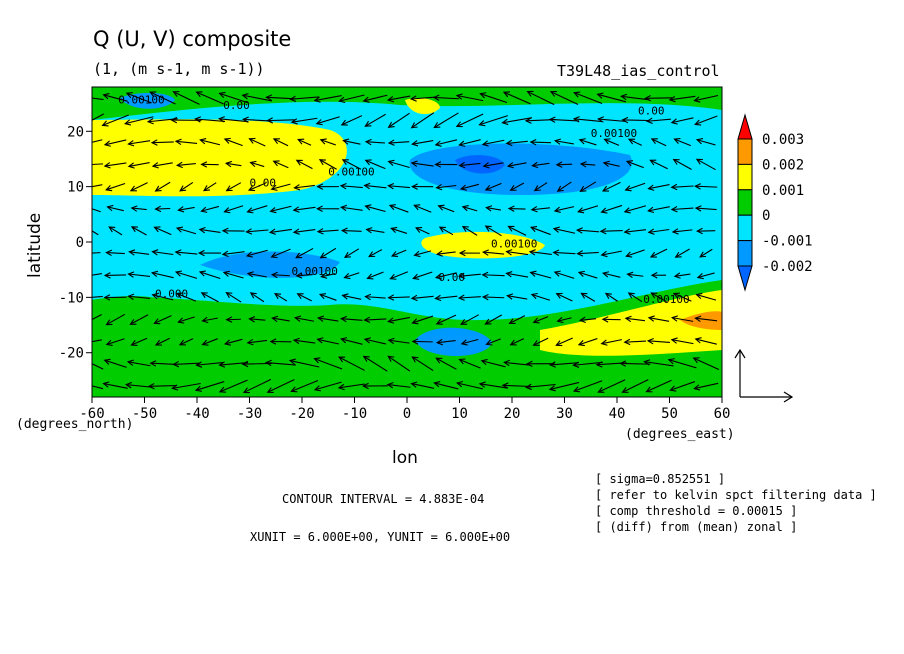 Image resolution: width=904 pixels, height=654 pixels. What do you see at coordinates (745, 278) in the screenshot?
I see `colorbar-bottom-arrow` at bounding box center [745, 278].